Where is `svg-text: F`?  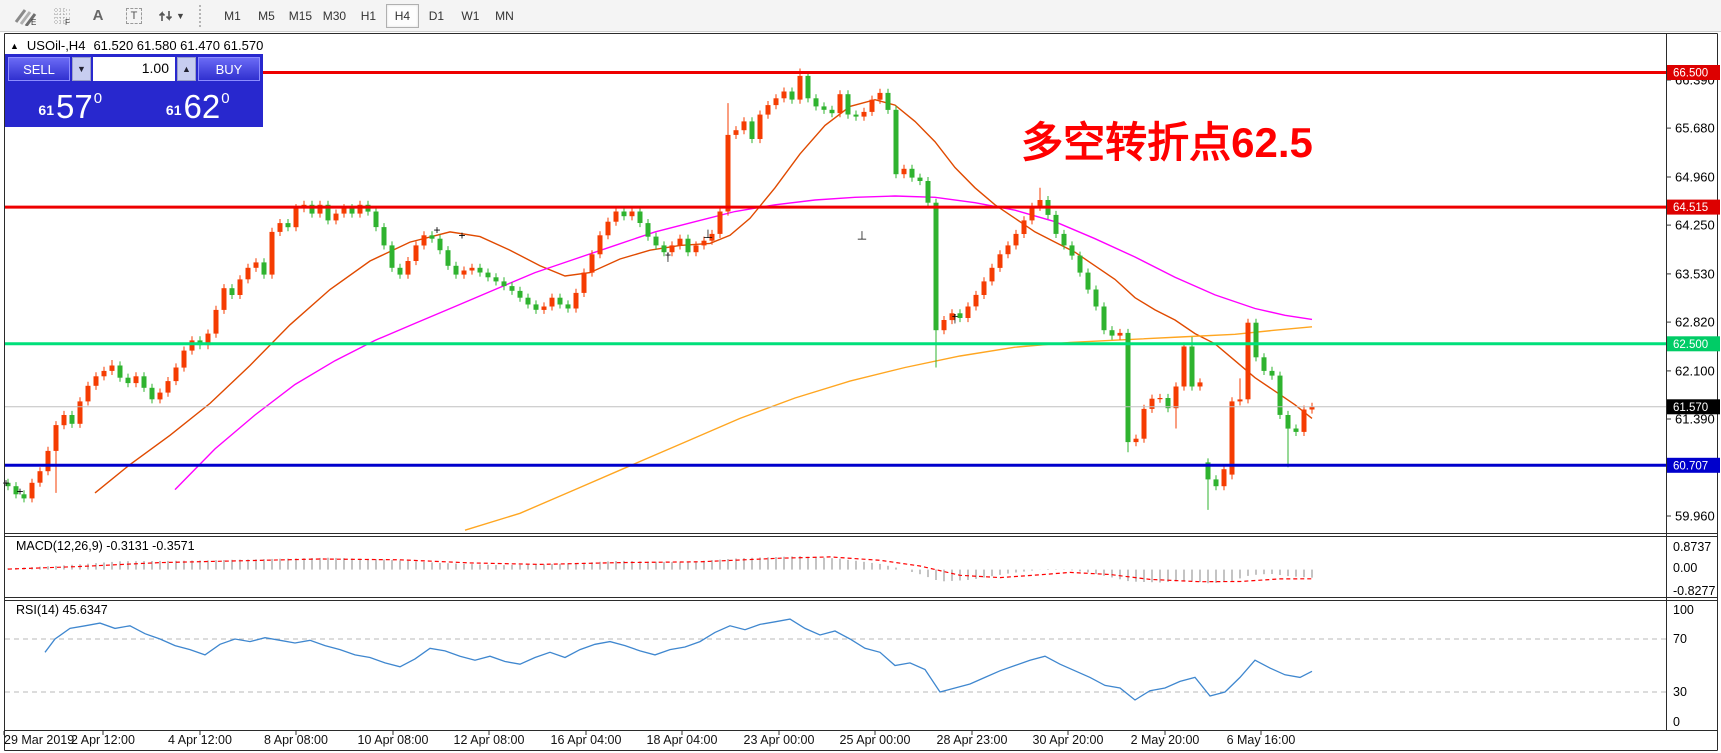
svg-text: F is located at coordinates (67, 22).